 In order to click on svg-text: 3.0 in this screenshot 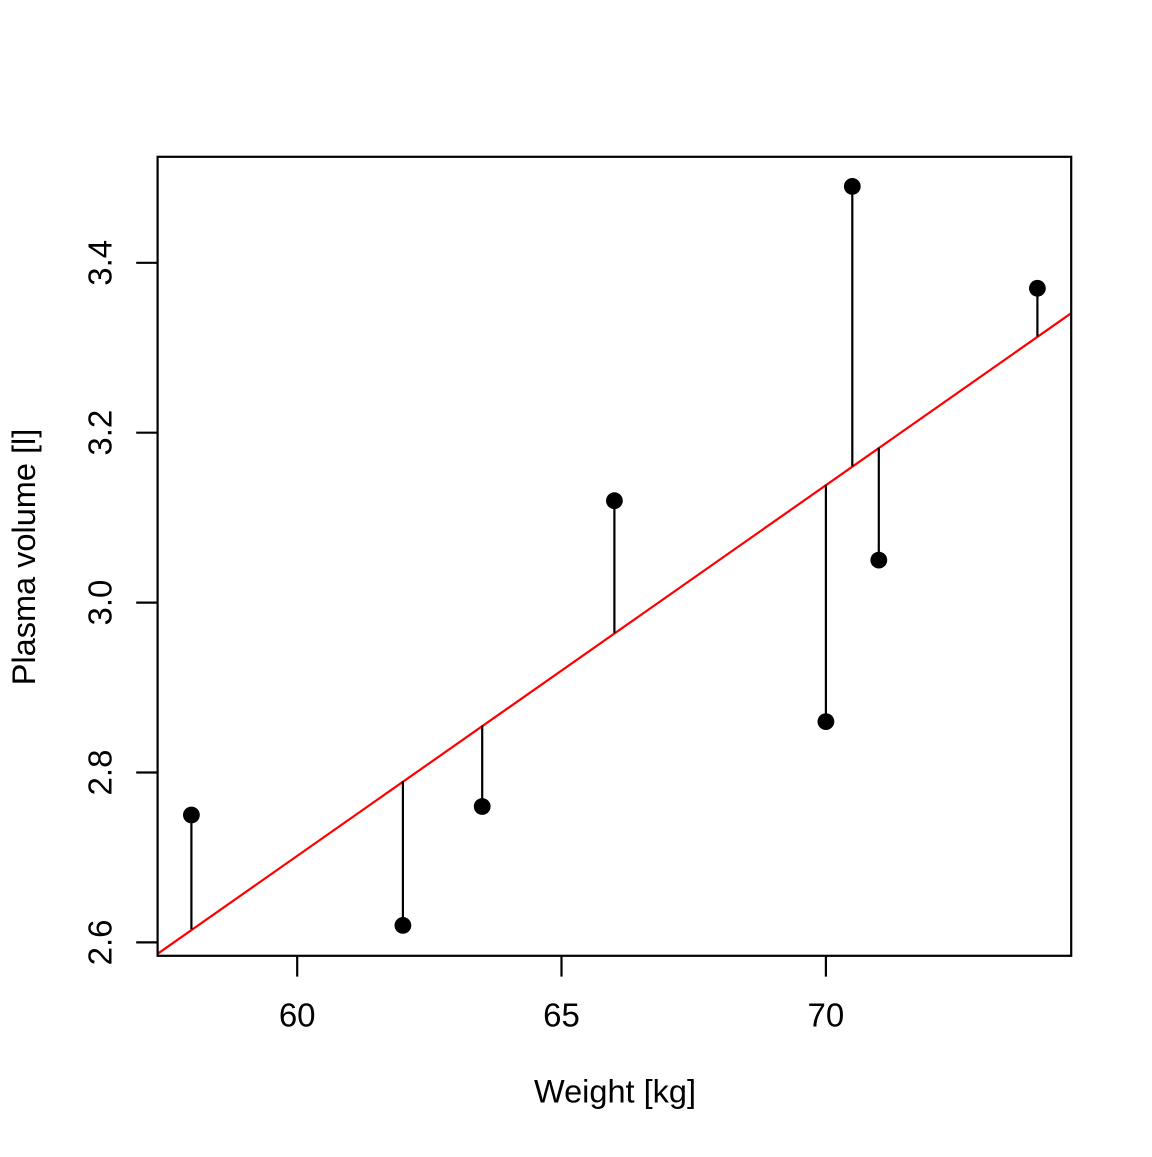, I will do `click(100, 603)`.